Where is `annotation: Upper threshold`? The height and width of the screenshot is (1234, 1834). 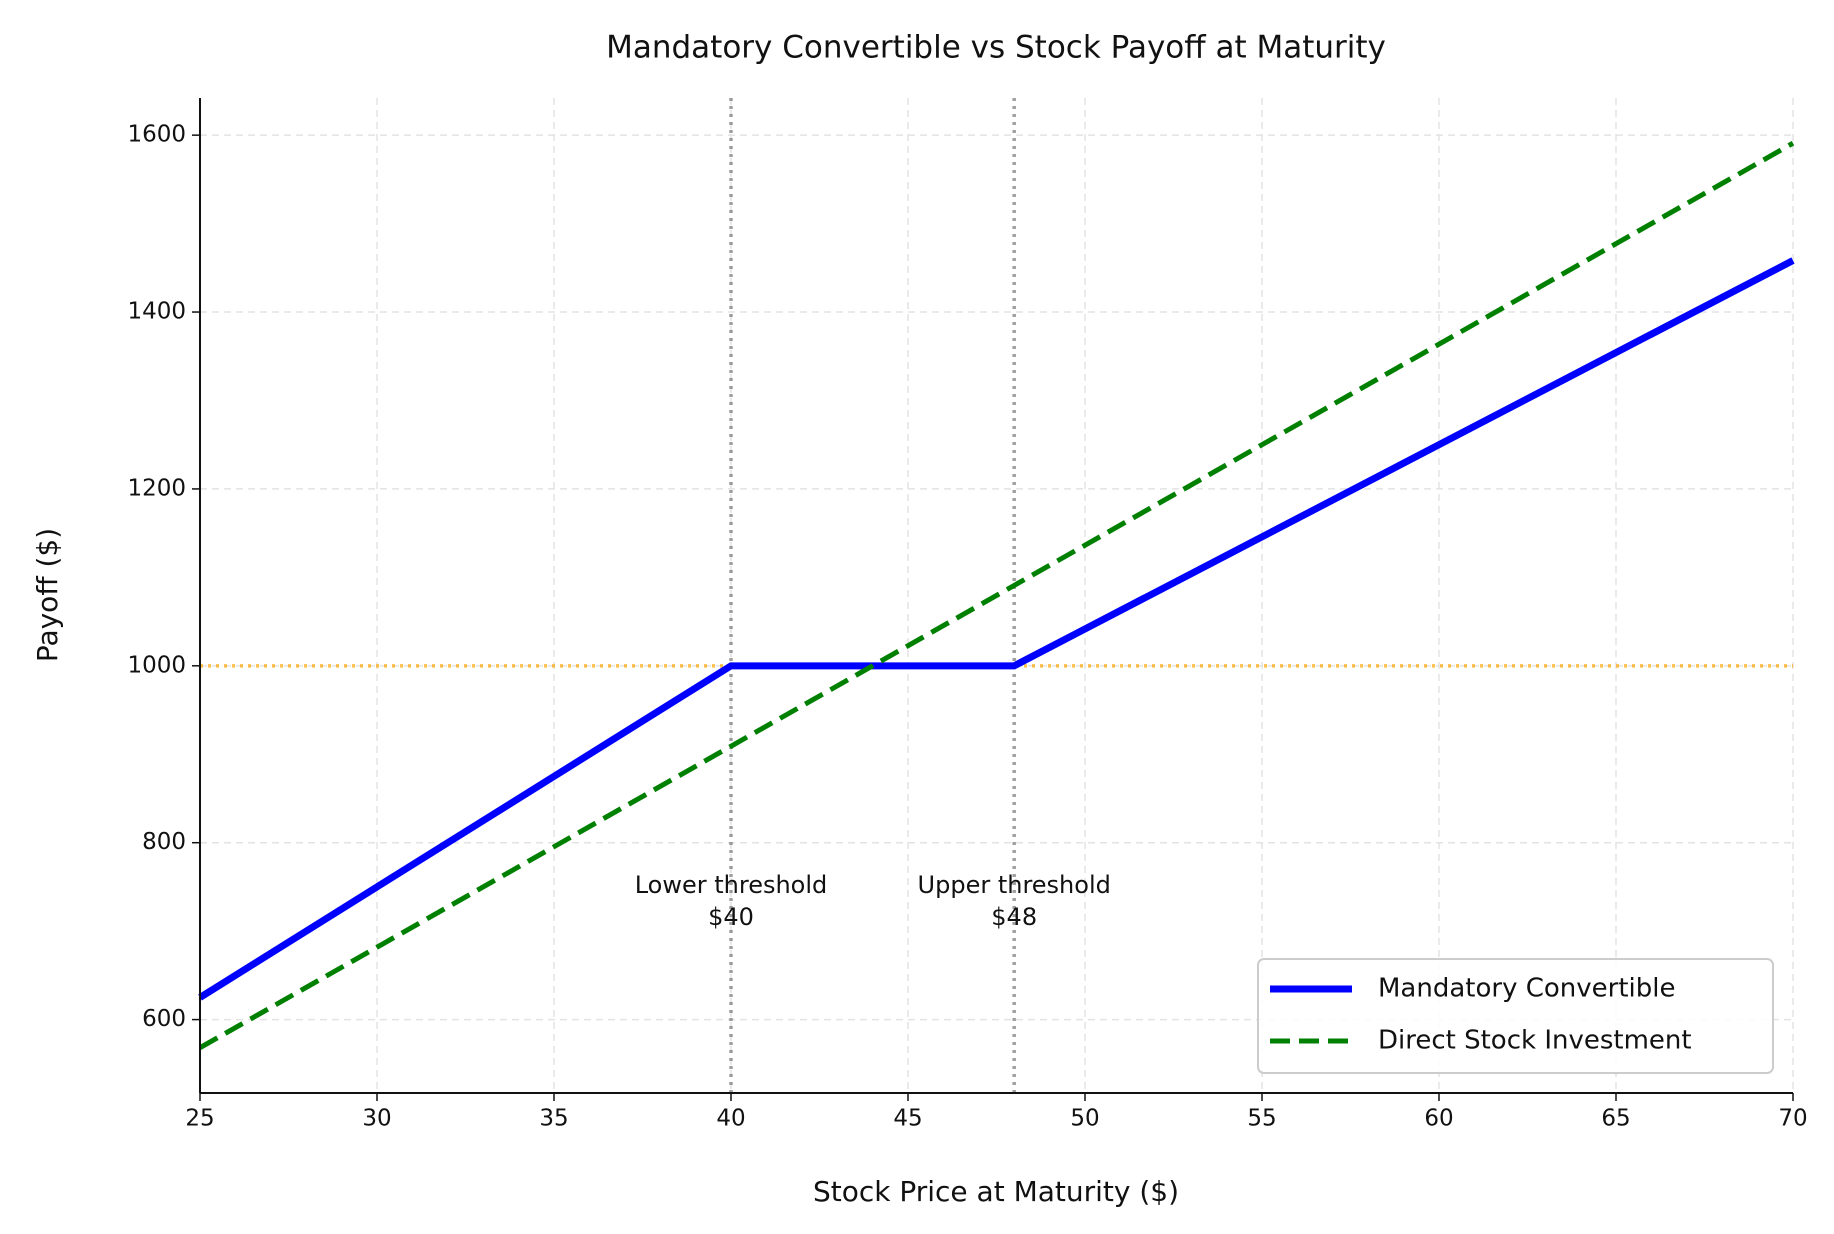 annotation: Upper threshold is located at coordinates (1014, 885).